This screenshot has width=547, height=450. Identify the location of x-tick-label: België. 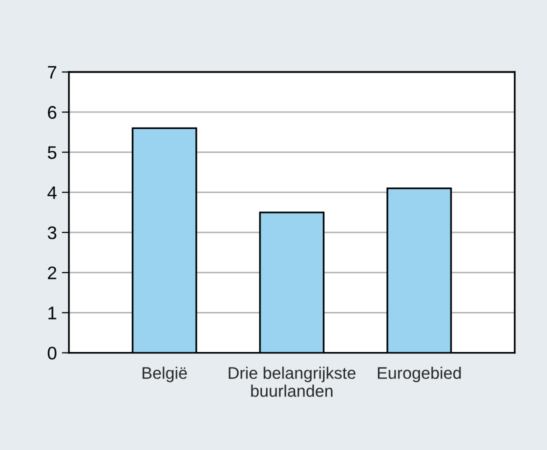
(164, 374).